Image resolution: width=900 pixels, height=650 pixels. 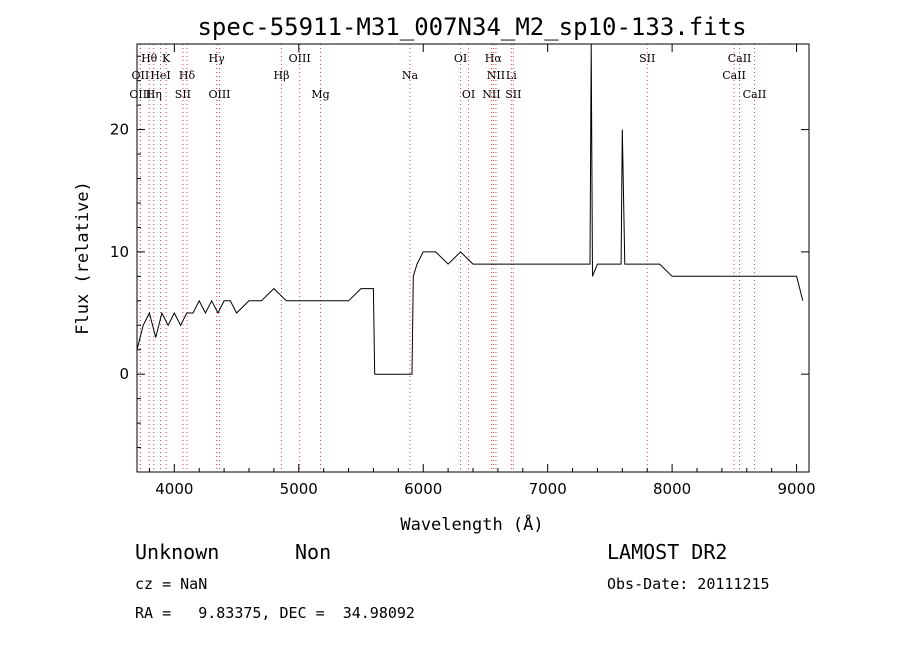 I want to click on x-tick-label: 9000, so click(x=796, y=489).